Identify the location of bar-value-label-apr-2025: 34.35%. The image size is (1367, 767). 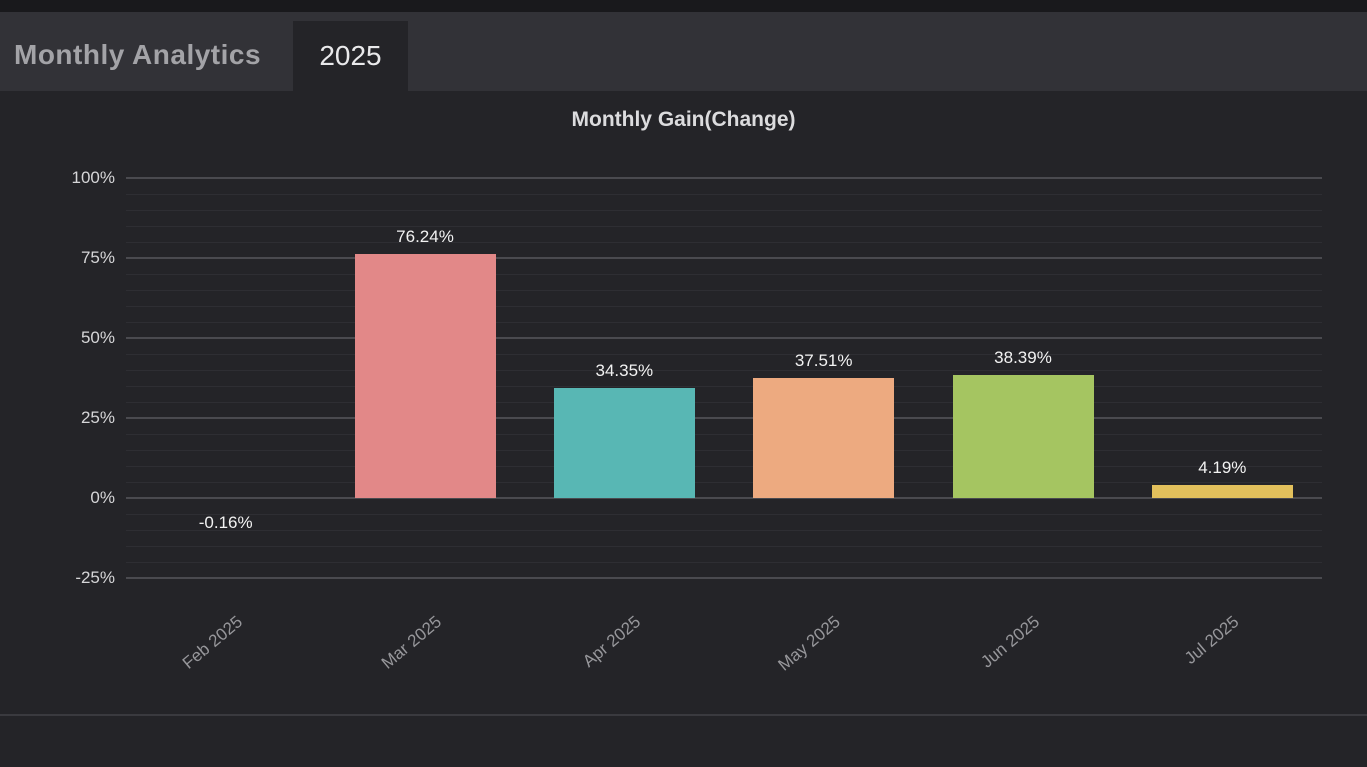
(624, 371).